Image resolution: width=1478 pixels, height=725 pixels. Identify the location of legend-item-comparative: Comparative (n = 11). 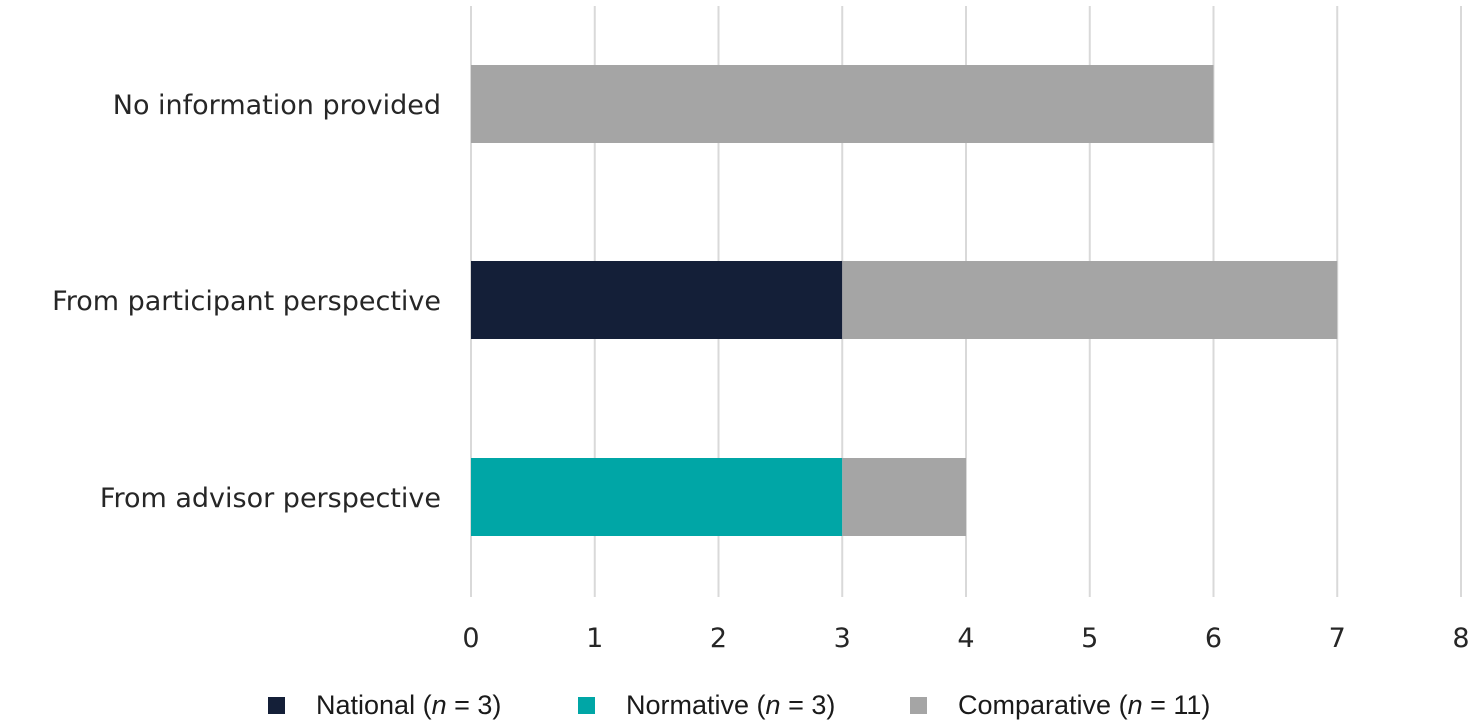
(1060, 705).